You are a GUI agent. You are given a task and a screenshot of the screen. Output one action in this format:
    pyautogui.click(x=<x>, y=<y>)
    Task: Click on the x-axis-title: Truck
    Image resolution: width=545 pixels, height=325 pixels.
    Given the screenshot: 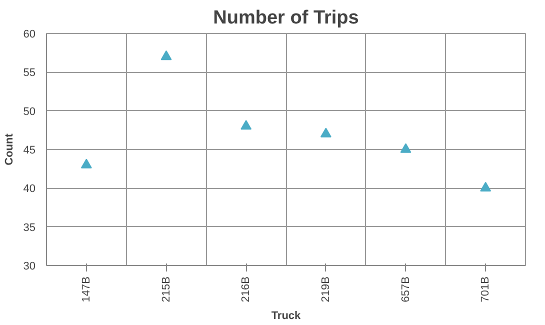 What is the action you would take?
    pyautogui.click(x=286, y=316)
    